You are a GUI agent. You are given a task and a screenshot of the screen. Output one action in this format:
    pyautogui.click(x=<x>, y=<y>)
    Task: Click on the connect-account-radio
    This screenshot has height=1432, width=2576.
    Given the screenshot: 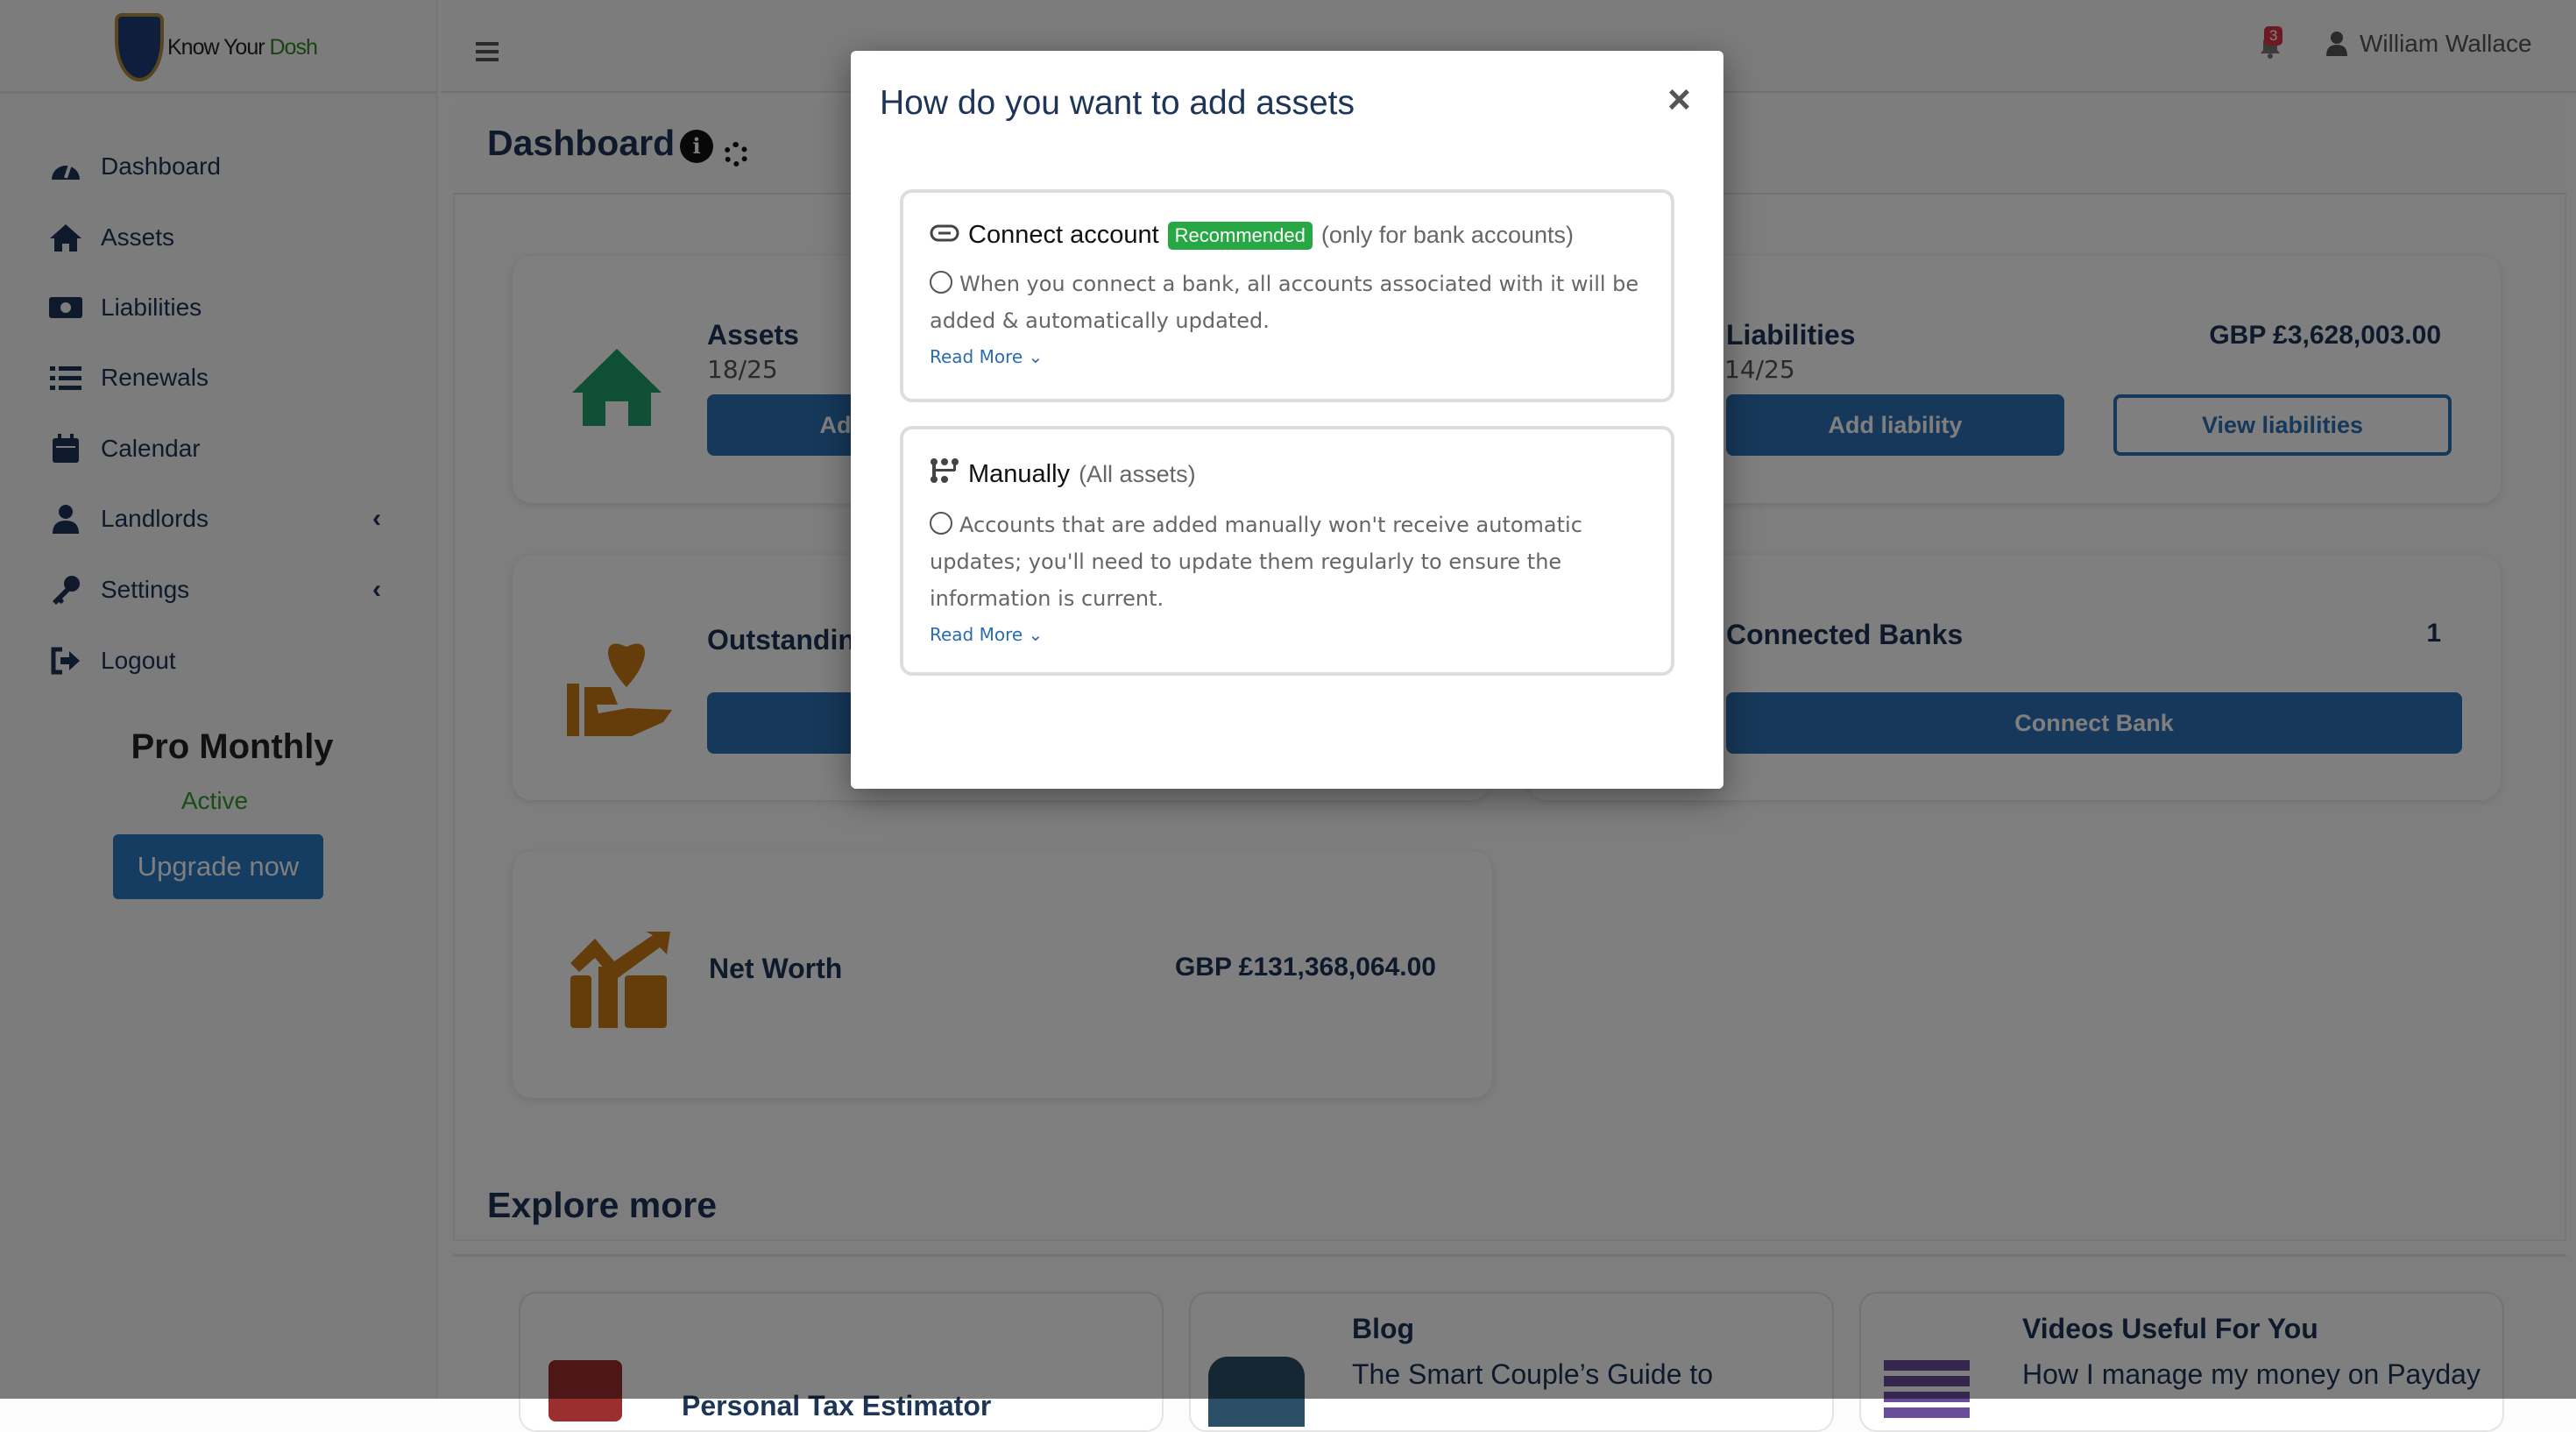 What is the action you would take?
    pyautogui.click(x=941, y=282)
    